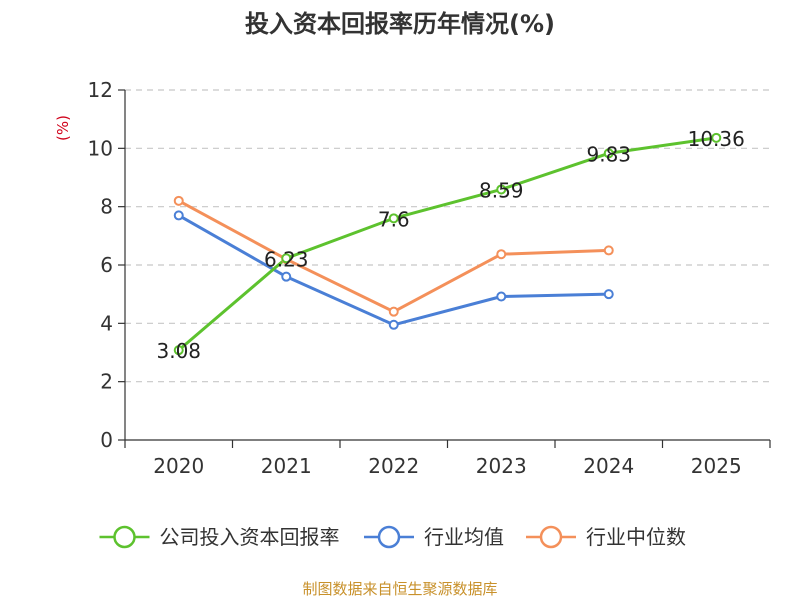 This screenshot has height=600, width=800. I want to click on chart-title: 投入资本回报率历年情况(%), so click(400, 24).